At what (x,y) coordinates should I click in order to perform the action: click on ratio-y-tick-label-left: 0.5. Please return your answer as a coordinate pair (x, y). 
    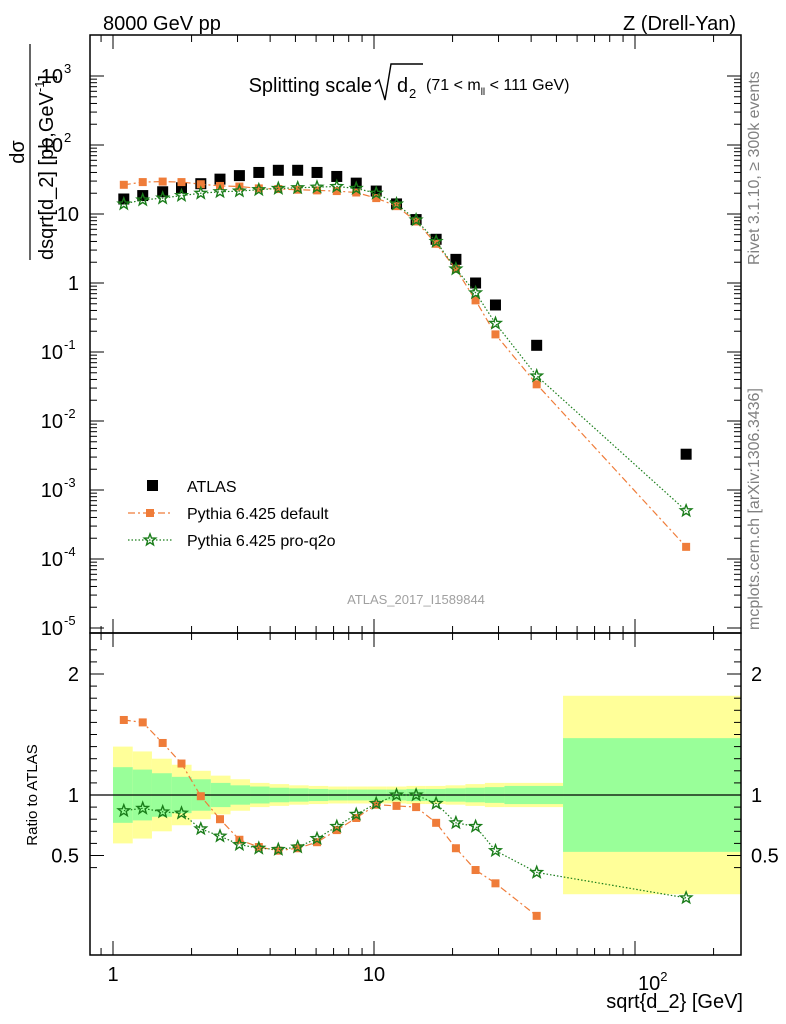
    Looking at the image, I should click on (65, 857).